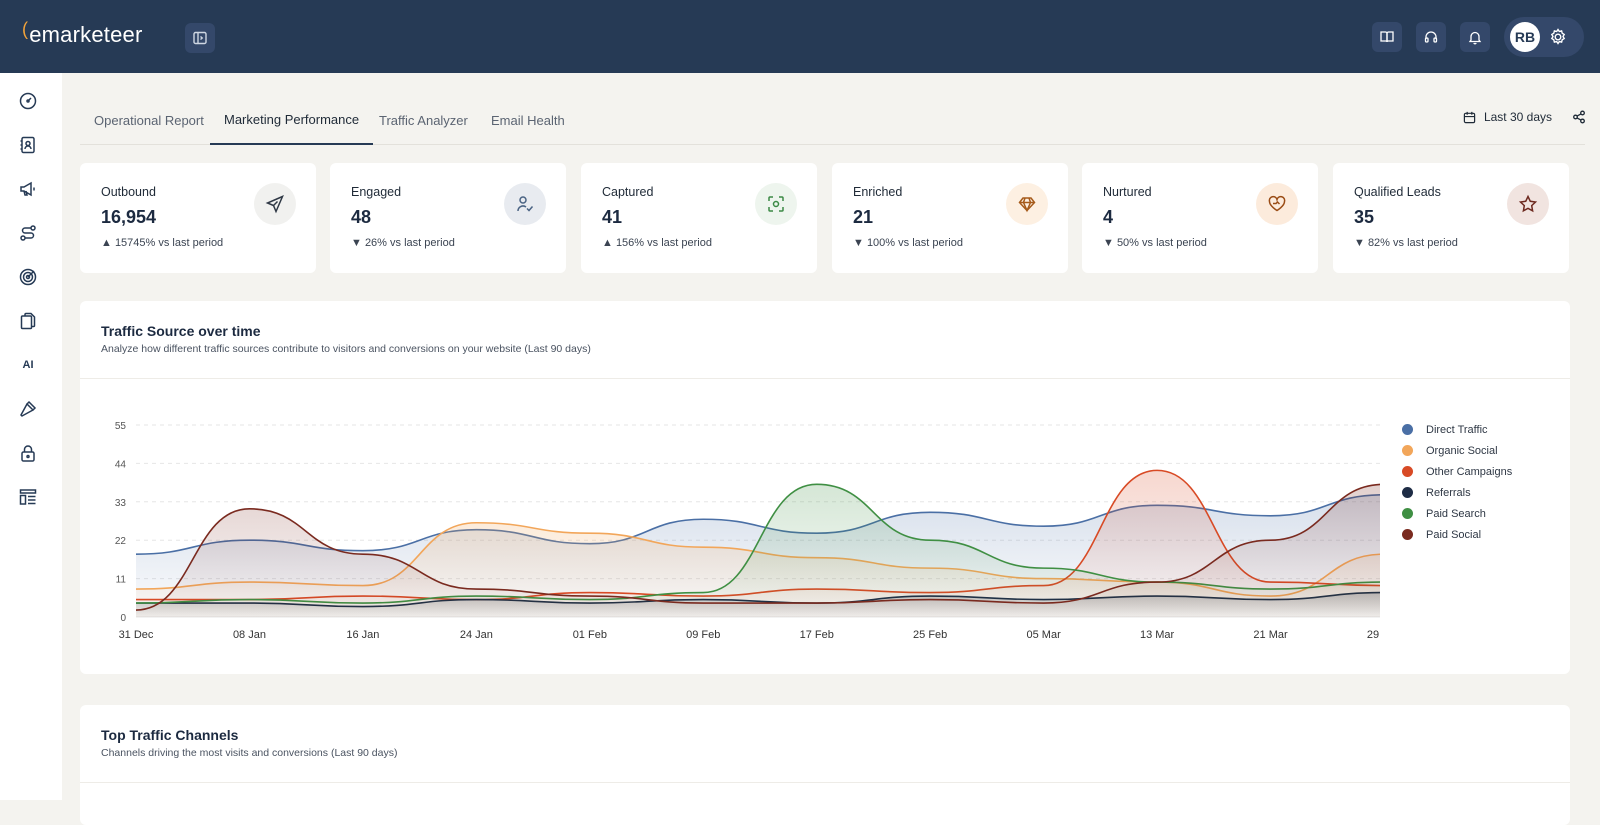 The height and width of the screenshot is (825, 1600). I want to click on y-tick-label: 55, so click(121, 426).